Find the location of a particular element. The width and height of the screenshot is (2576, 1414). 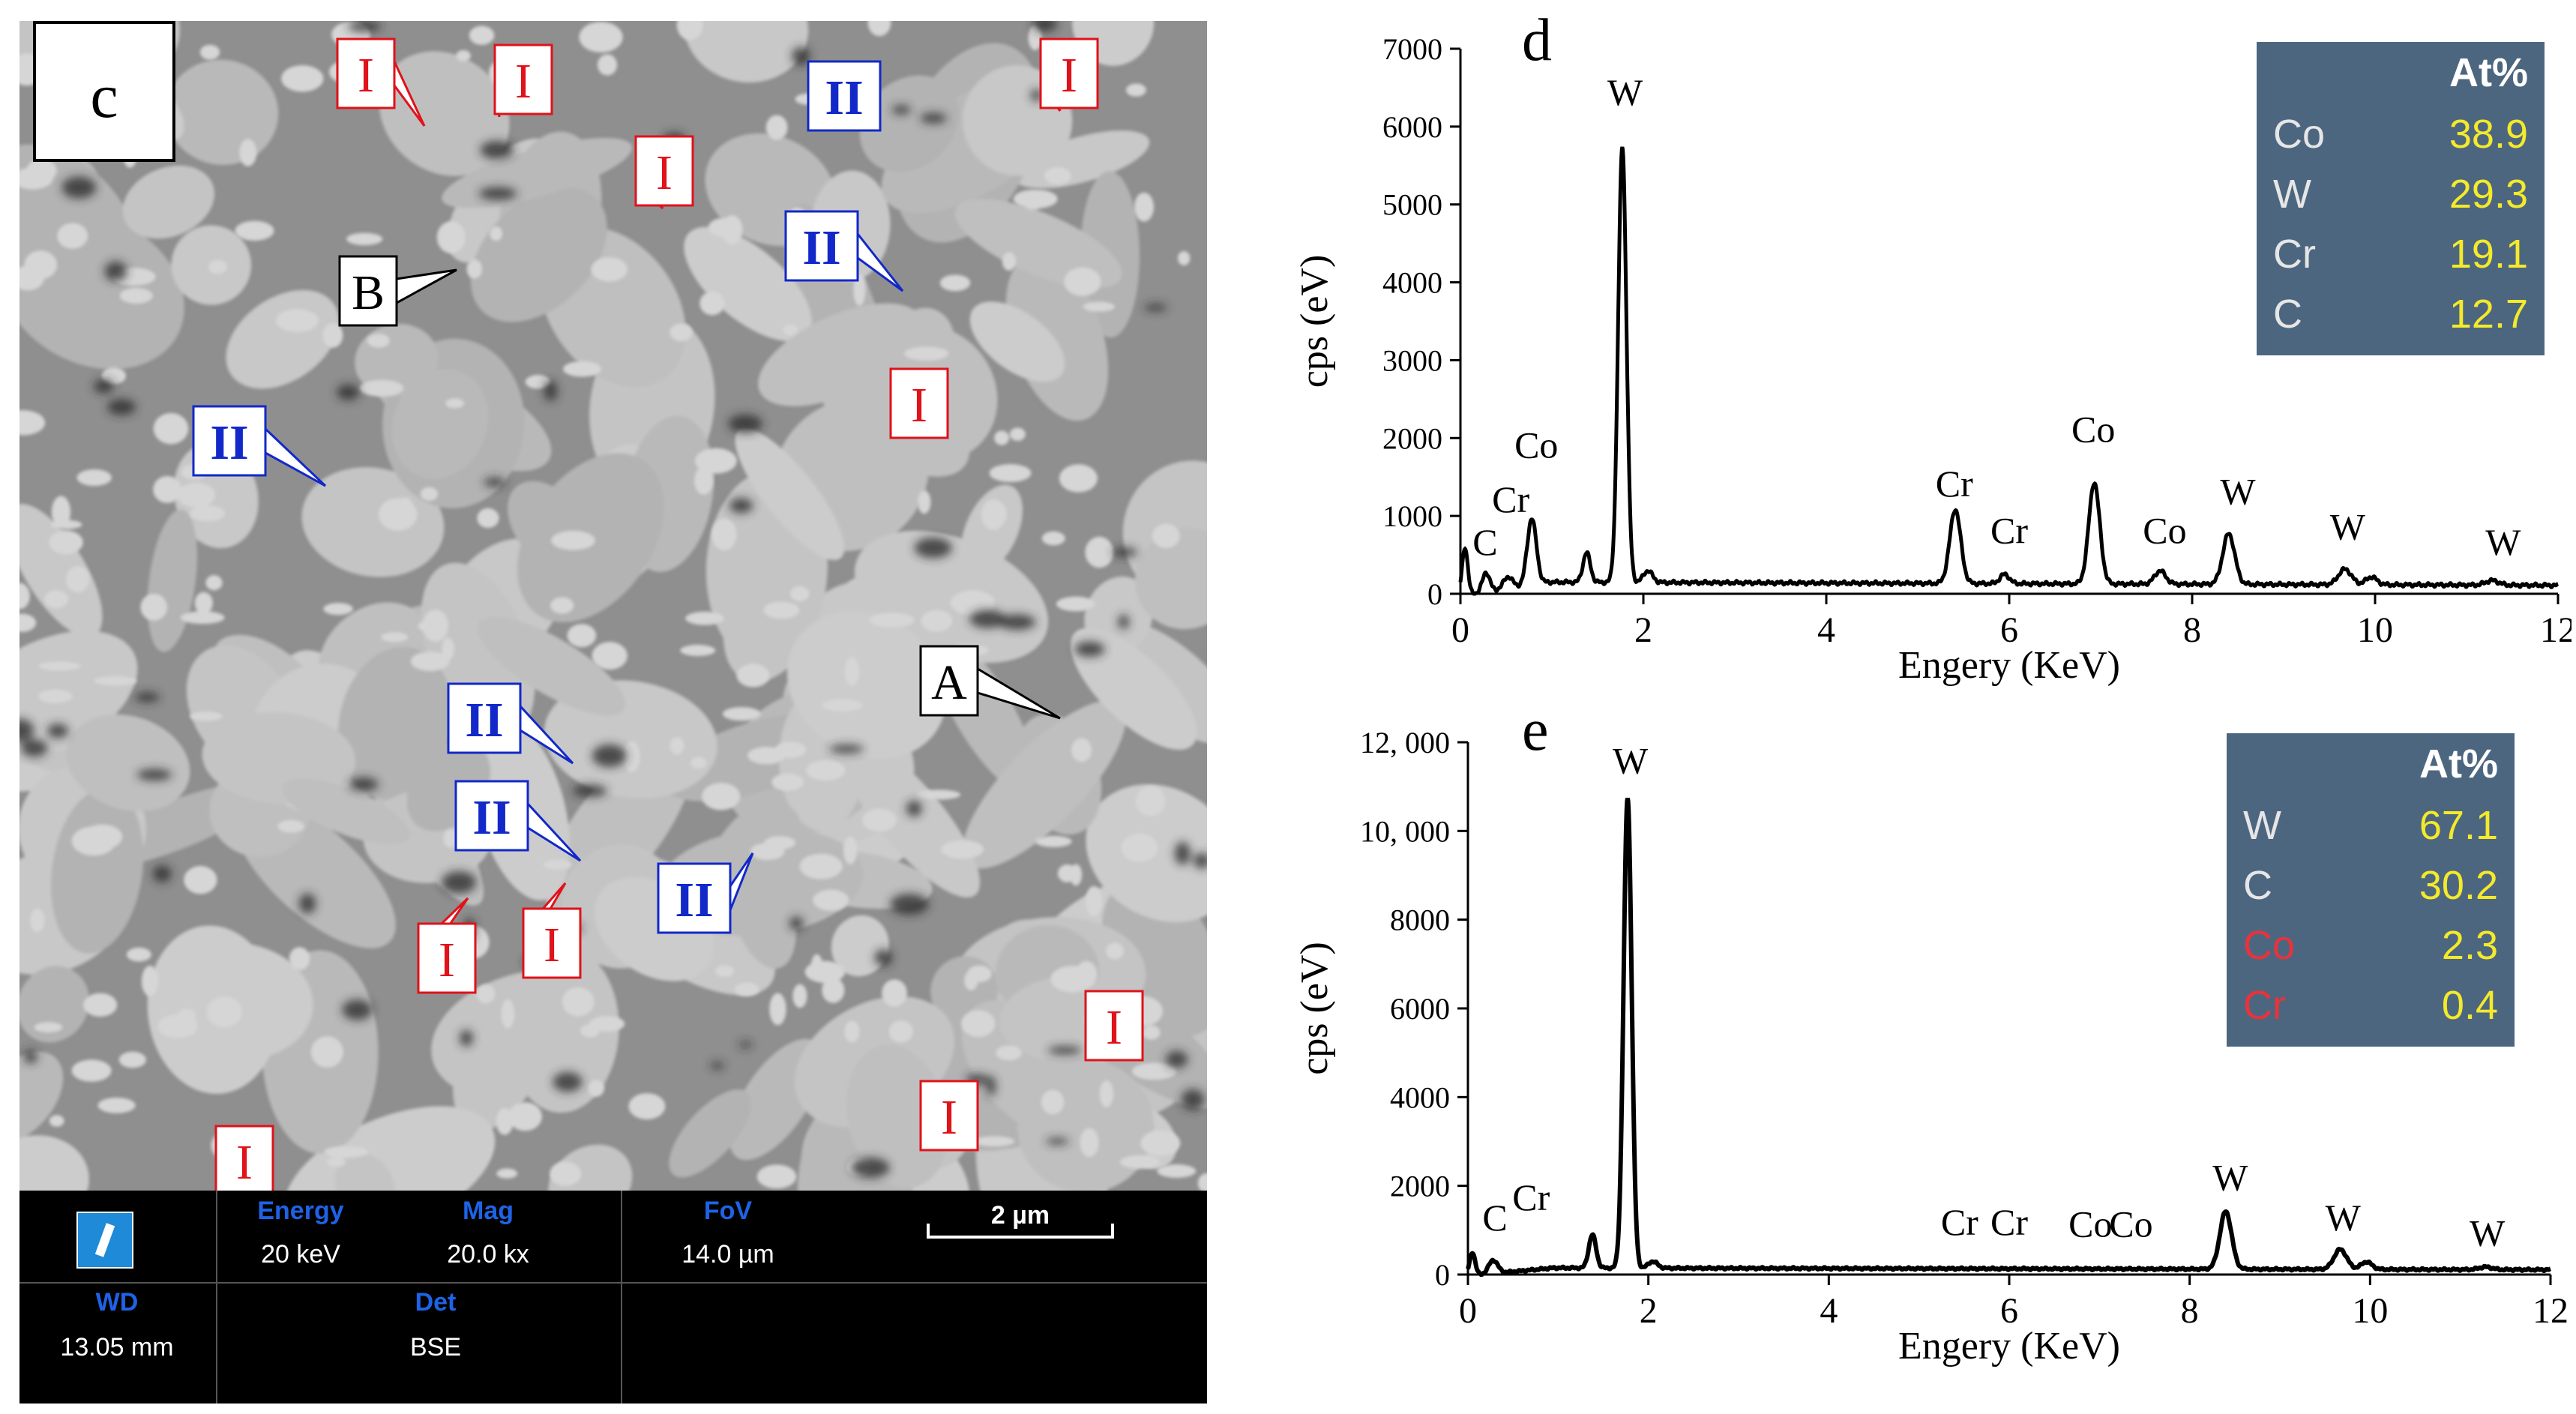

y-tick-label: 12, 000 is located at coordinates (1405, 742).